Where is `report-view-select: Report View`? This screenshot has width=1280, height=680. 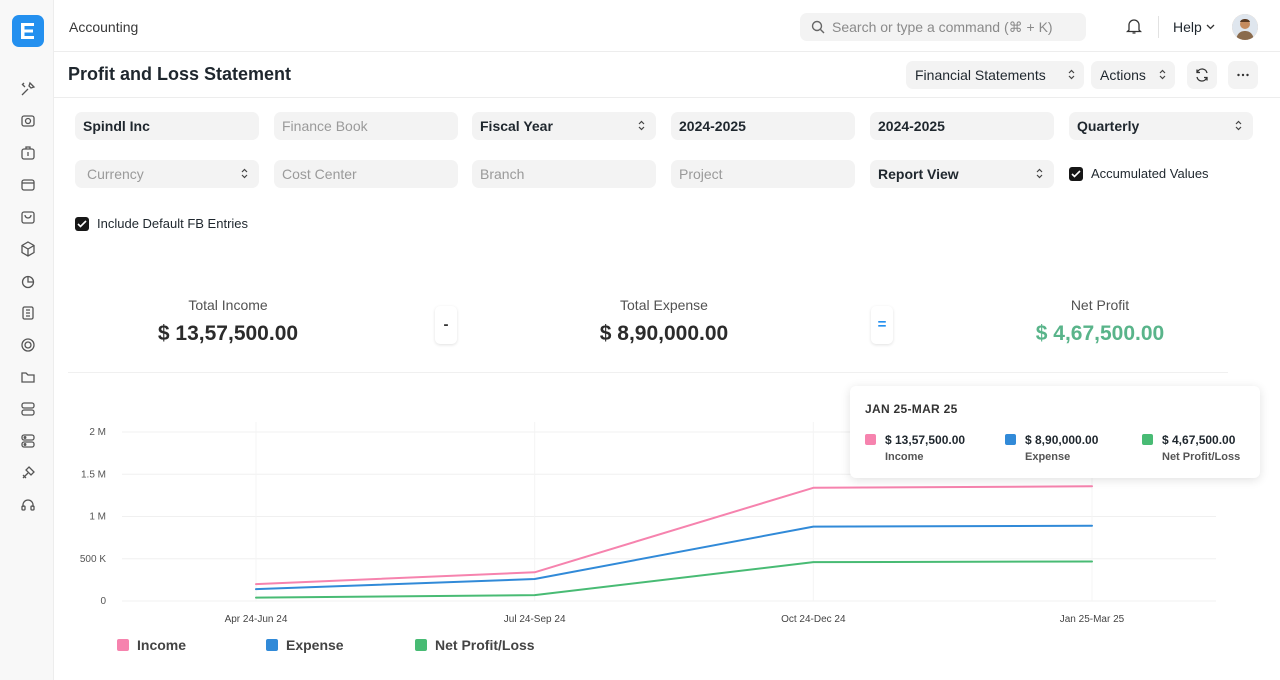
report-view-select: Report View is located at coordinates (962, 174).